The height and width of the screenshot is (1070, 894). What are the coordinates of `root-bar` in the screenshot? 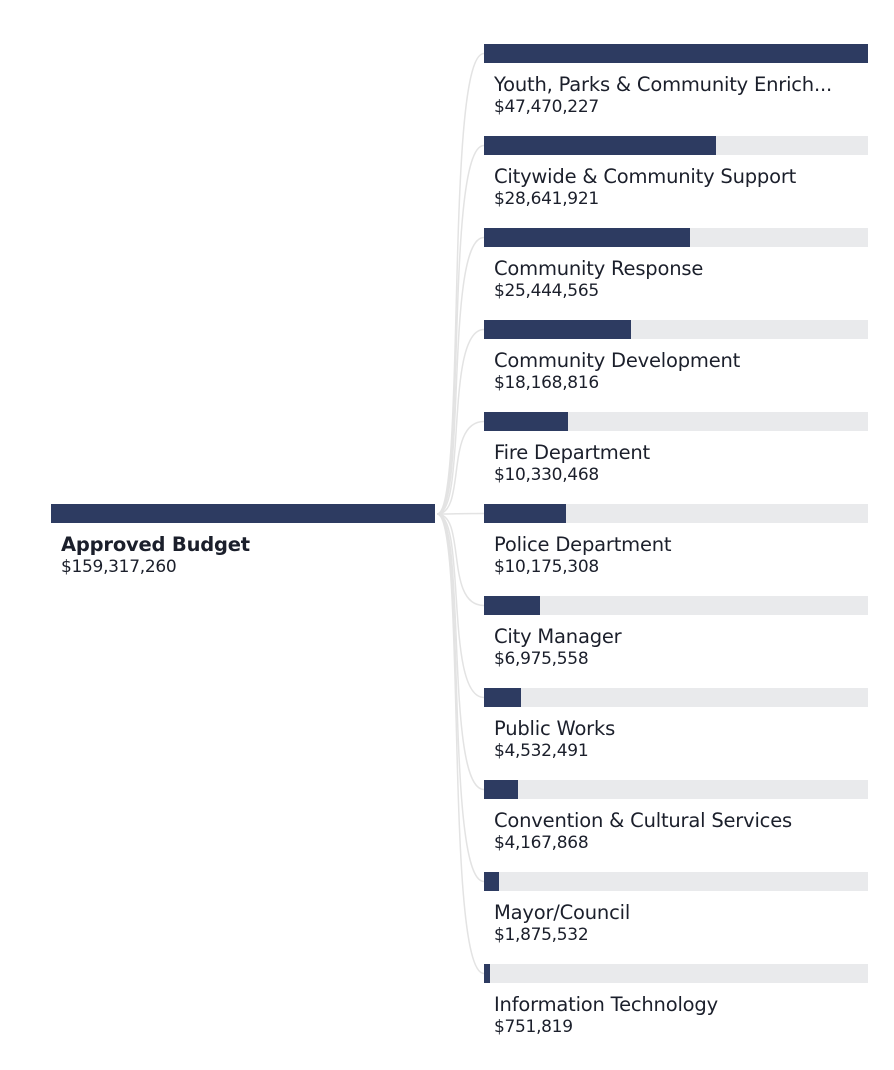 It's located at (243, 513).